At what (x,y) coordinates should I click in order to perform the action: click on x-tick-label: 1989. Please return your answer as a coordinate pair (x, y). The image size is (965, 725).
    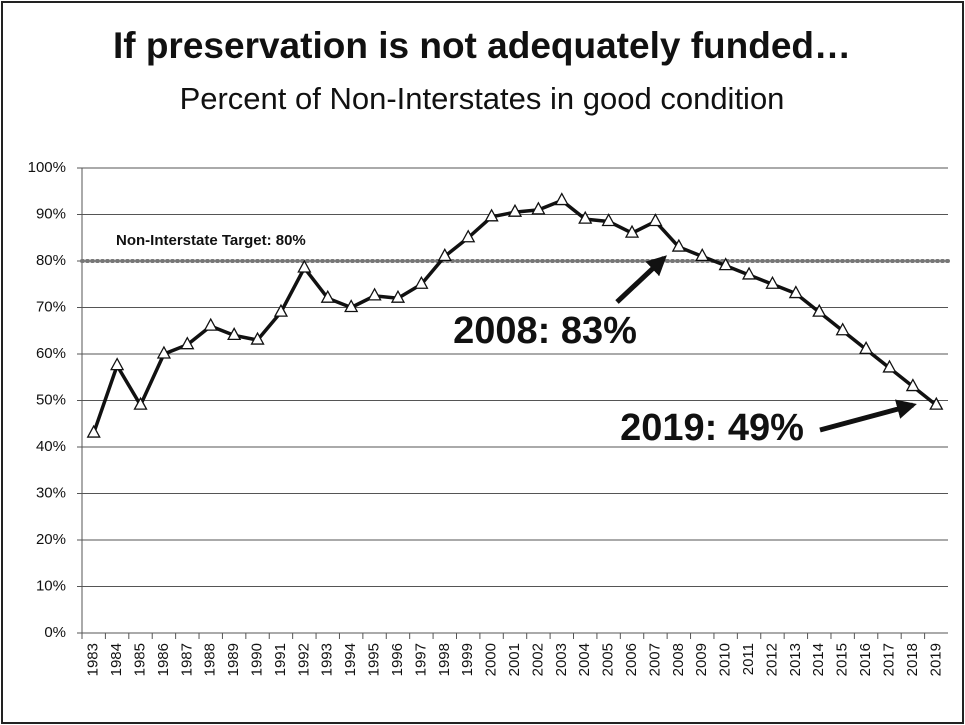
    Looking at the image, I should click on (233, 659).